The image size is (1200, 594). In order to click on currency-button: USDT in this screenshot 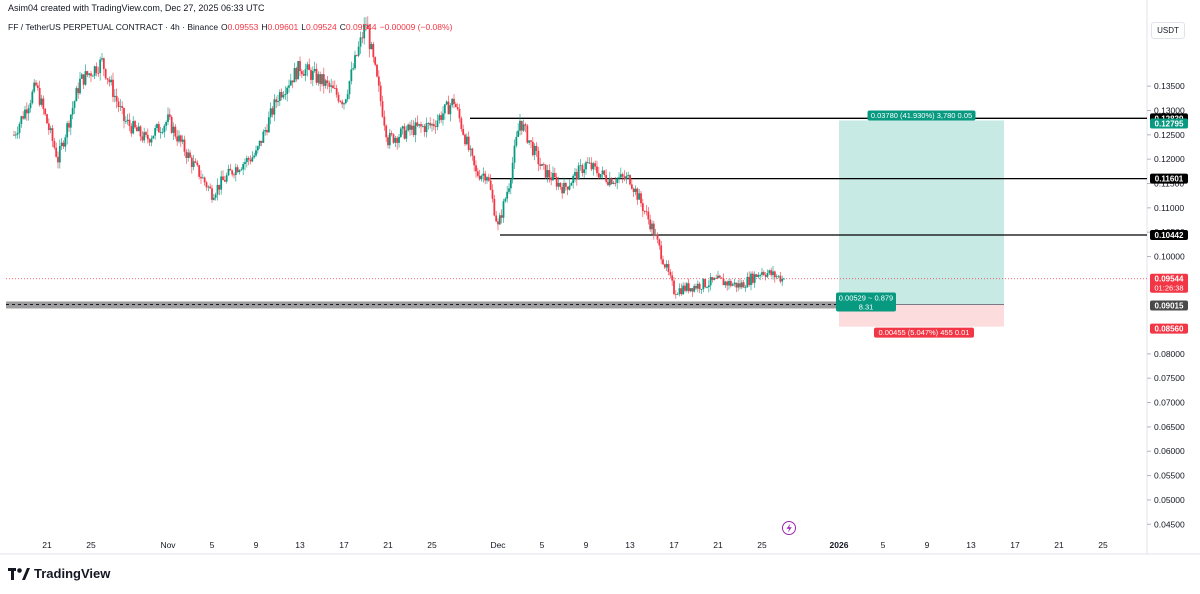, I will do `click(1168, 30)`.